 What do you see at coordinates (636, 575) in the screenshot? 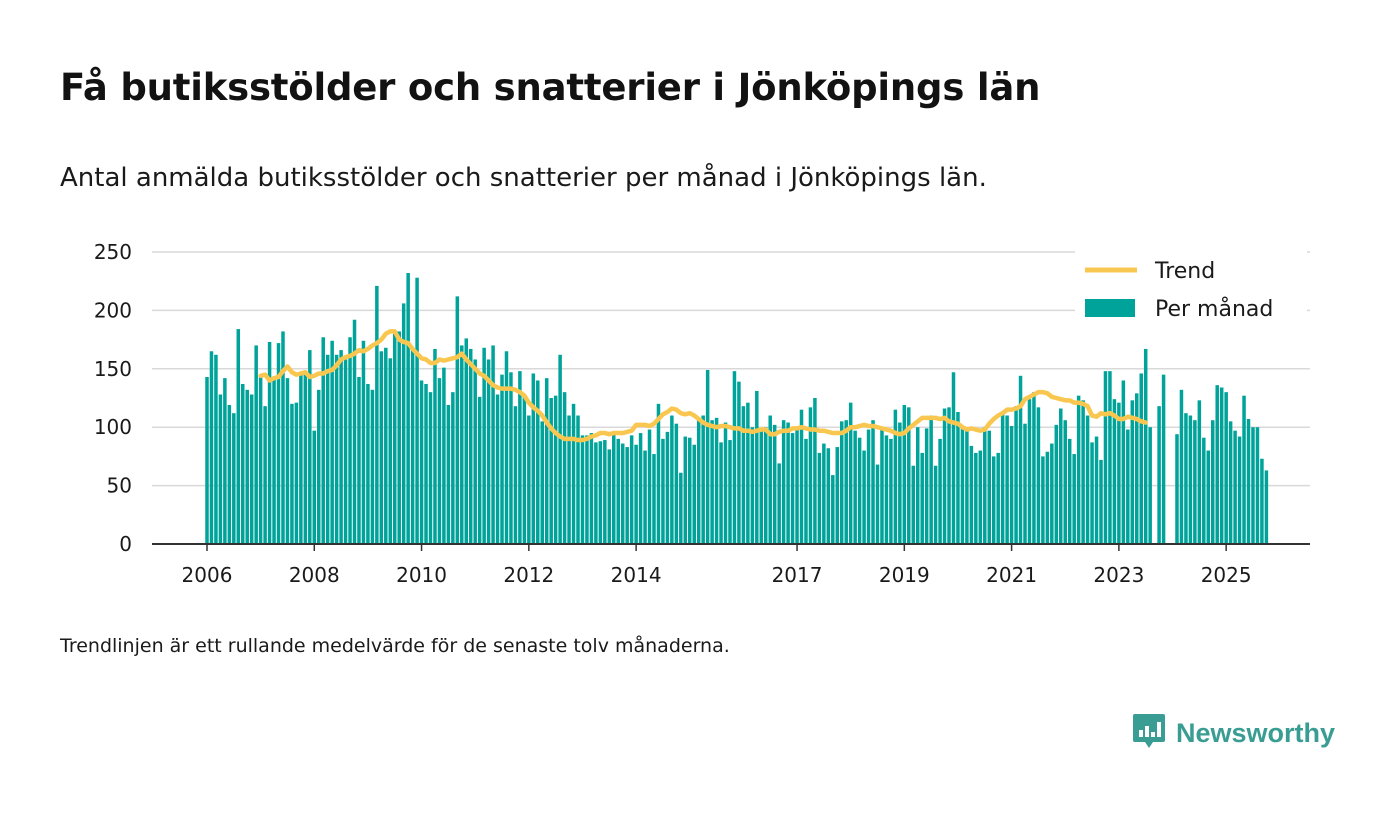
I see `x-tick-label: 2014` at bounding box center [636, 575].